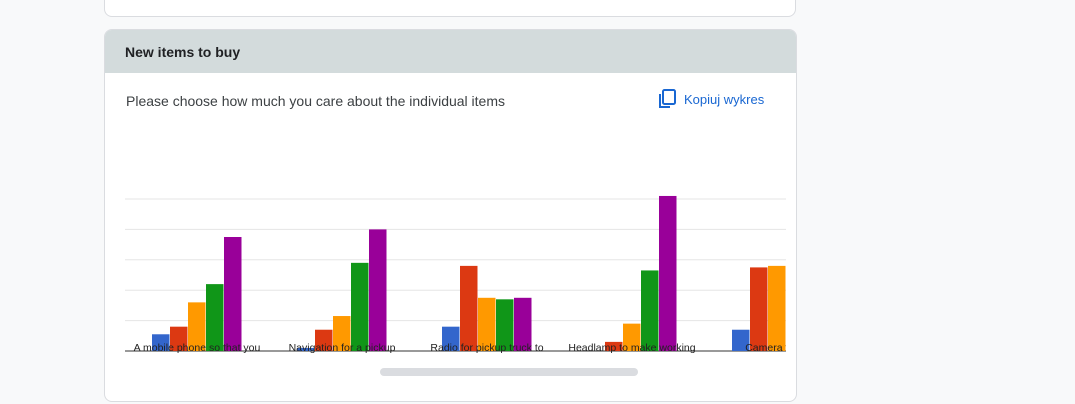 The image size is (1075, 404). Describe the element at coordinates (487, 356) in the screenshot. I see `x-tick-label: change music` at that location.